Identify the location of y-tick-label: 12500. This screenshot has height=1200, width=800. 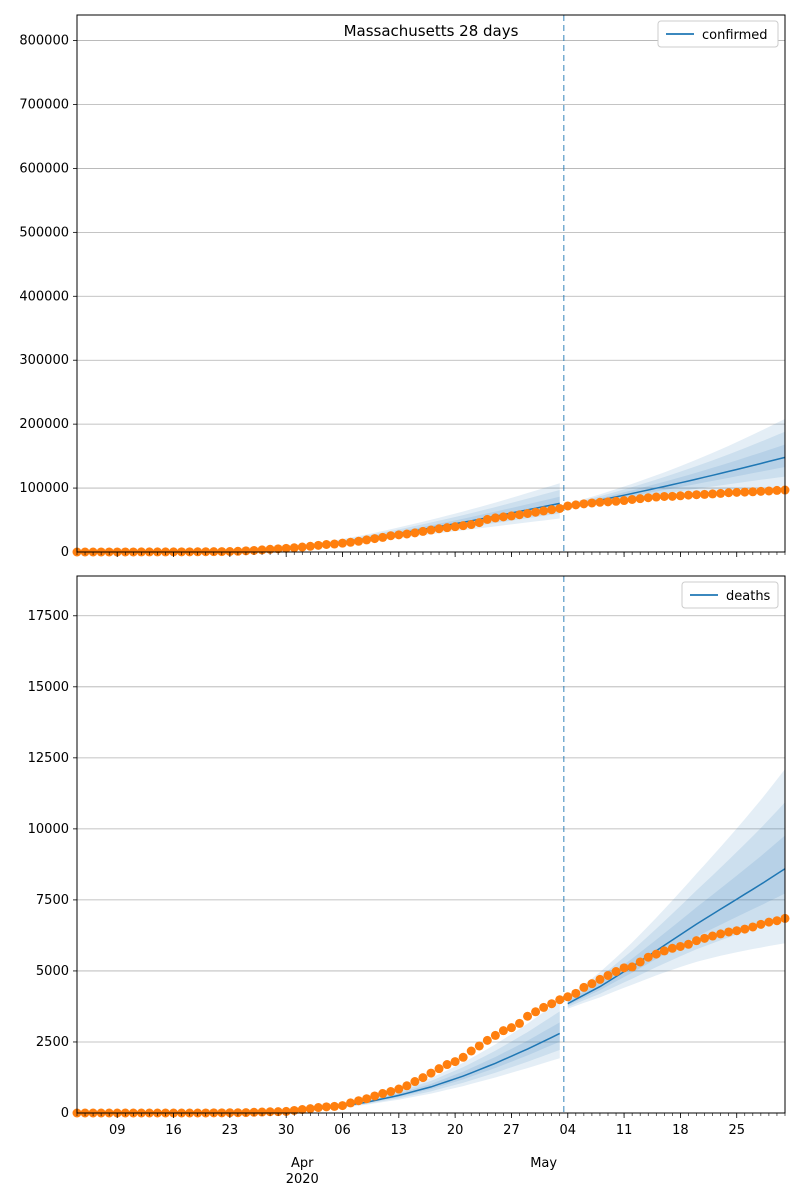
(48, 758).